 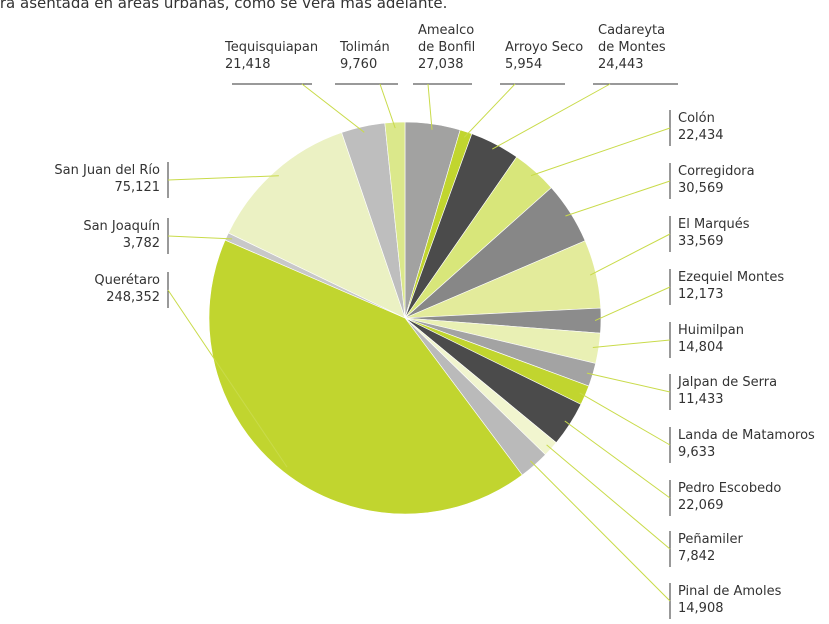 What do you see at coordinates (107, 179) in the screenshot?
I see `slice-label: San Juan del Río 75,121` at bounding box center [107, 179].